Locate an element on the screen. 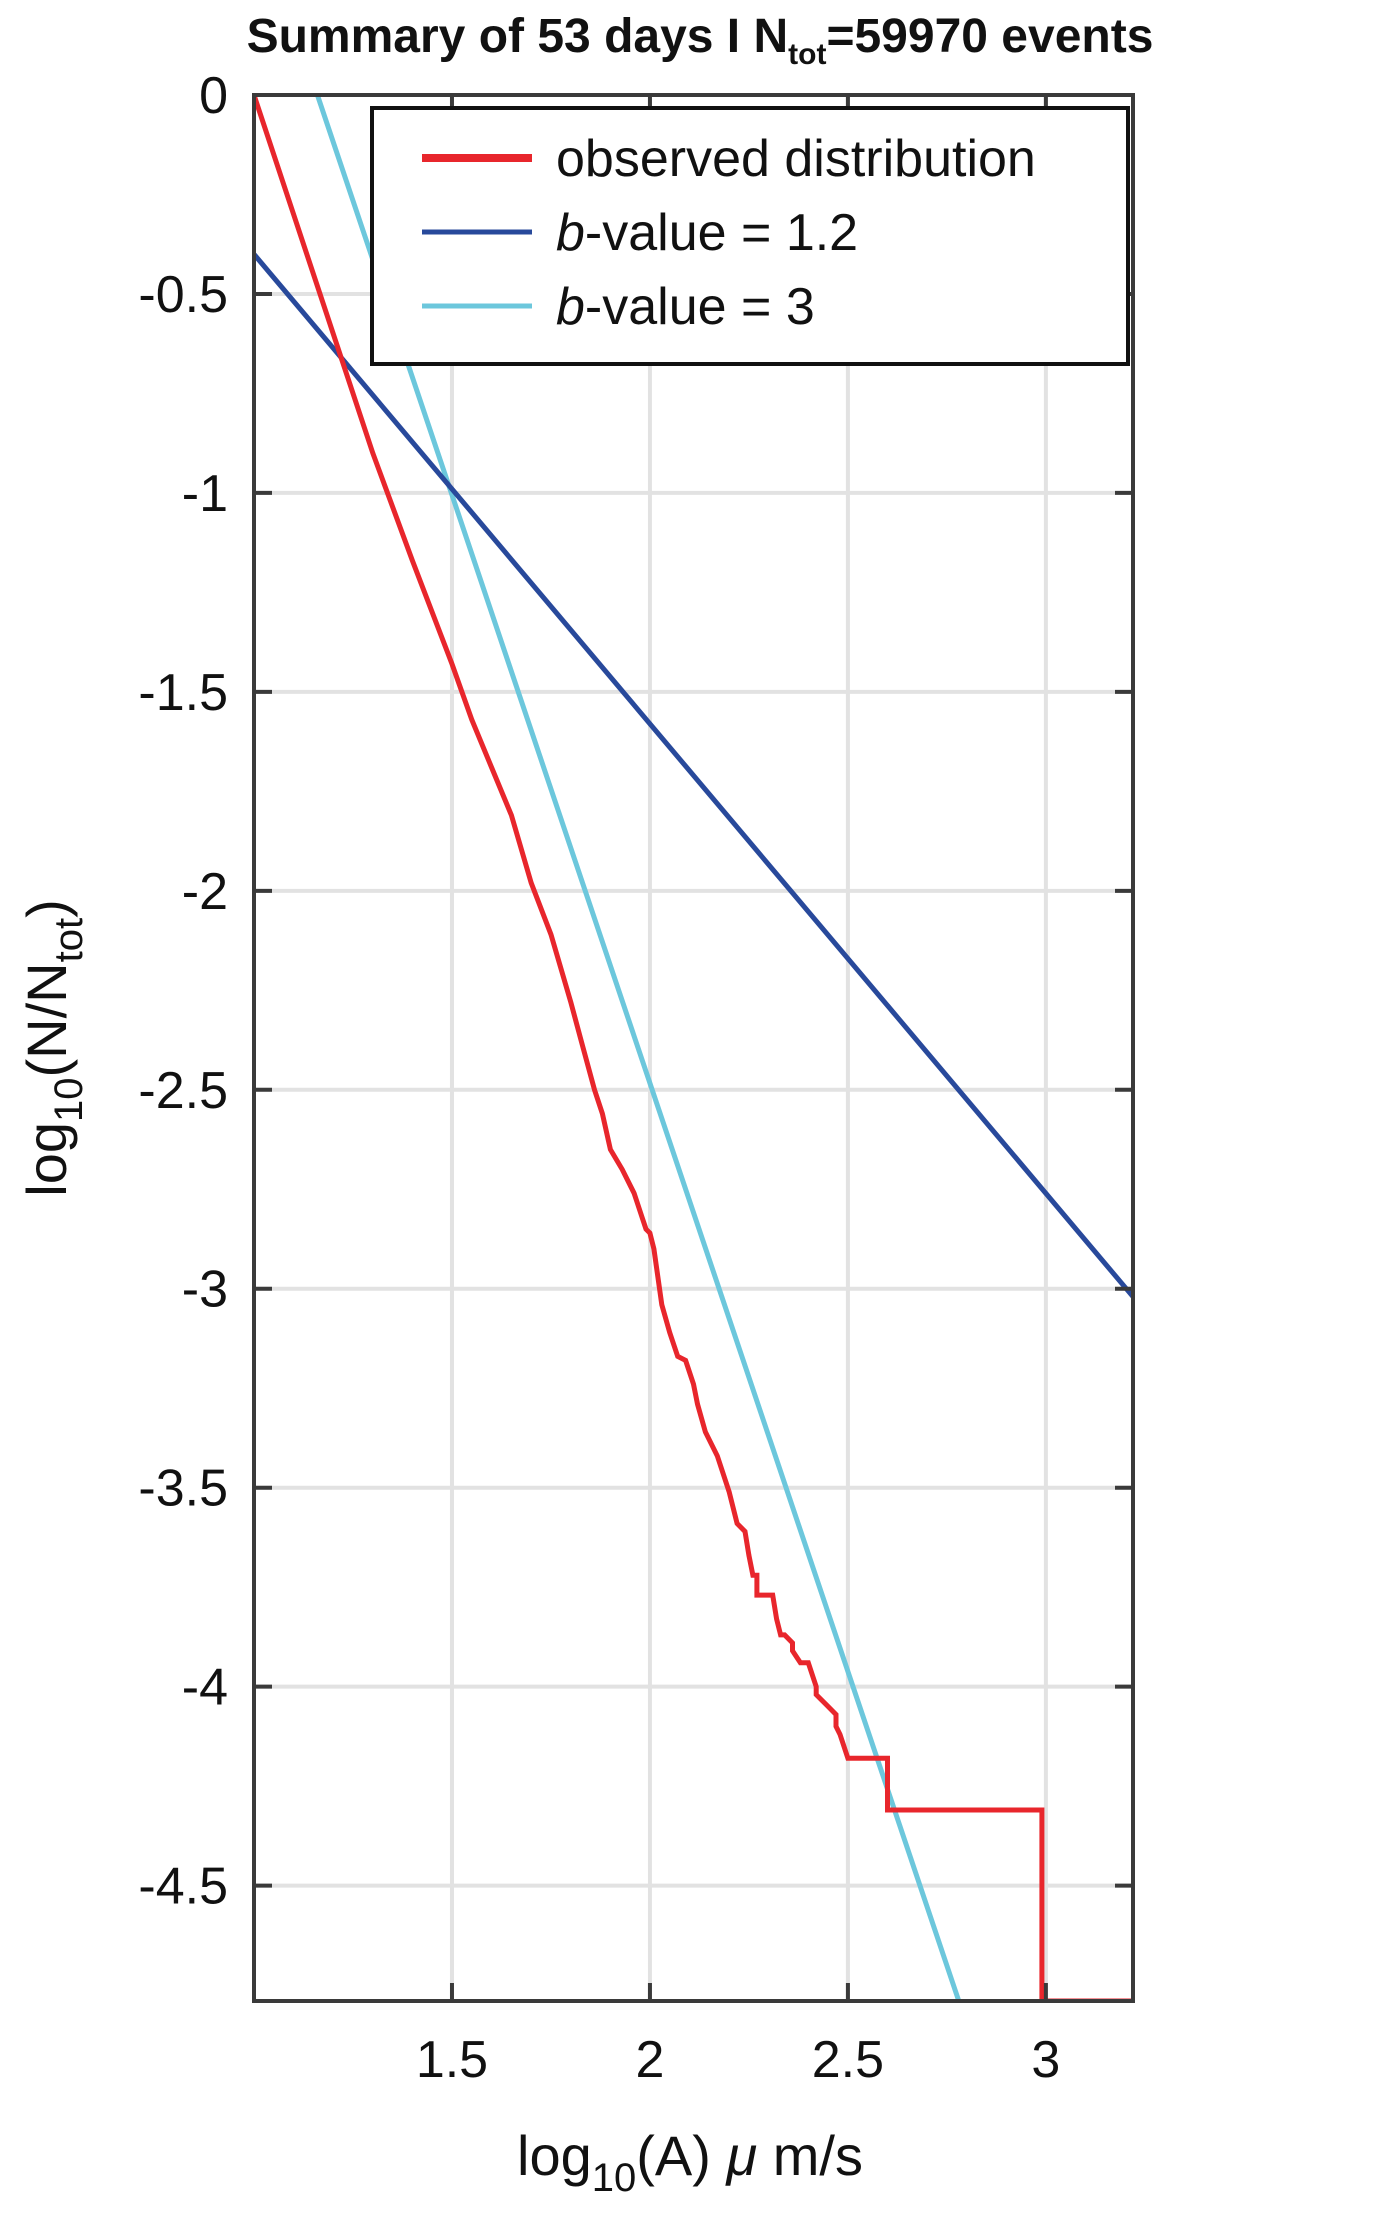  y-label-close: ) is located at coordinates (46, 908).